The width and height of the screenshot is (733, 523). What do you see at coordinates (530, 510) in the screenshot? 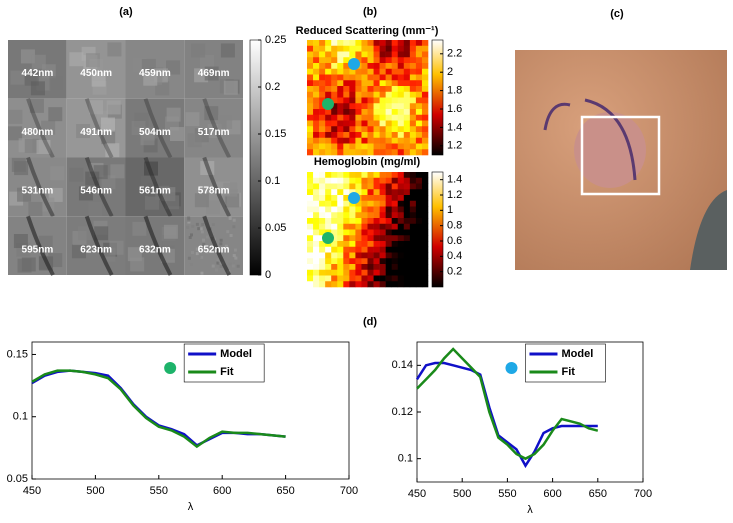
I see `x-axis-label: λ` at bounding box center [530, 510].